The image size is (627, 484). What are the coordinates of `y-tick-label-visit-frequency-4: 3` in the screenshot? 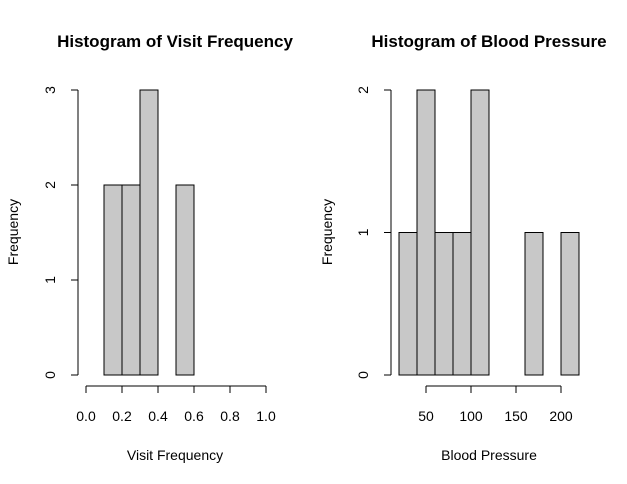 It's located at (50, 90).